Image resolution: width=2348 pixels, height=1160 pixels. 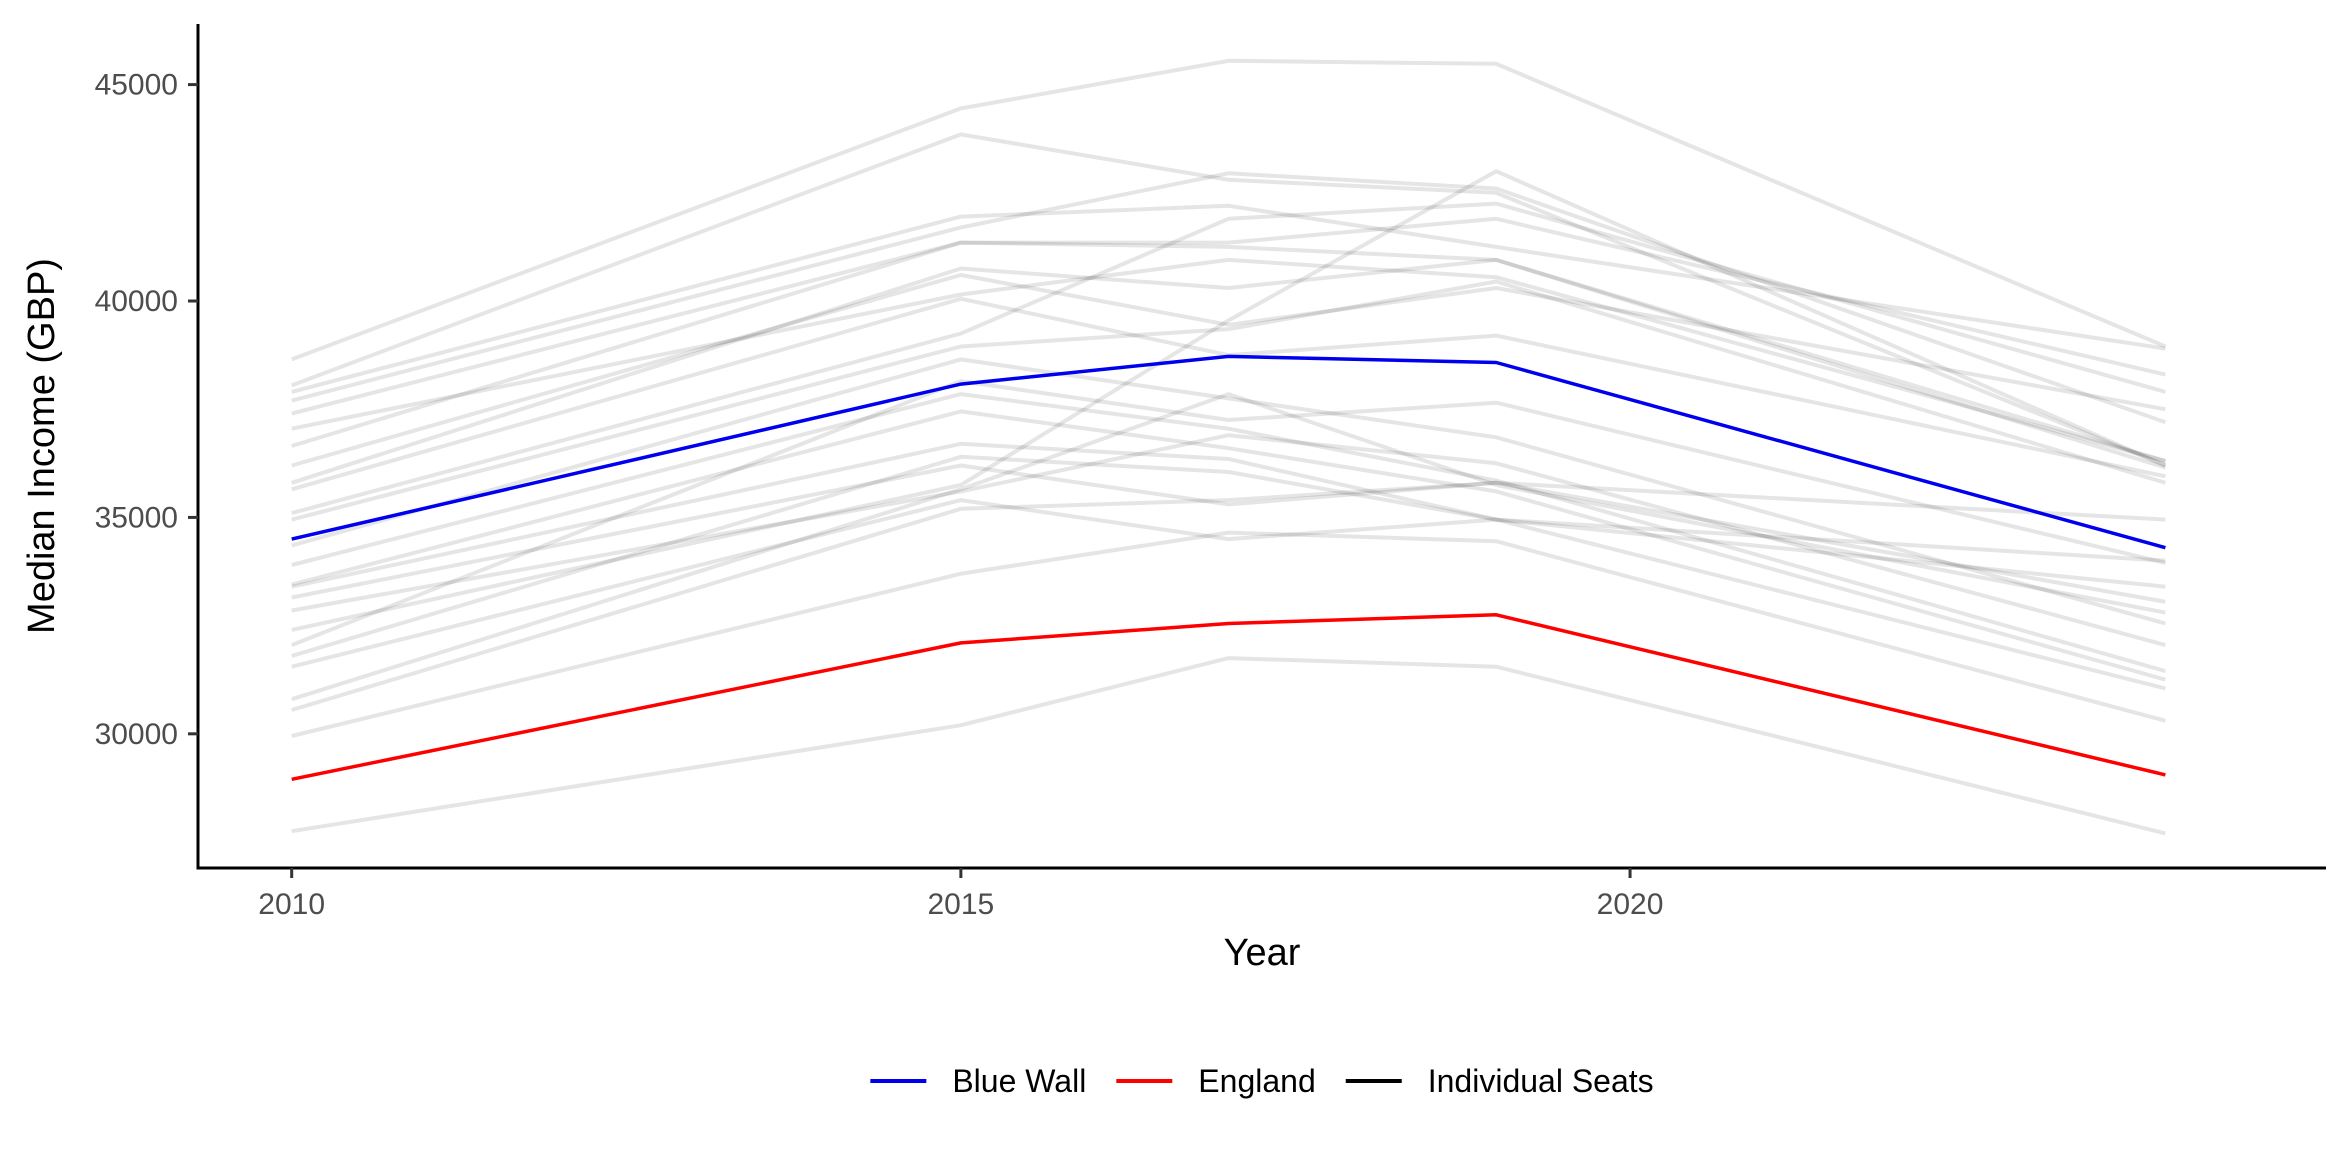 What do you see at coordinates (1019, 1081) in the screenshot?
I see `legend-label-blue-wall: Blue Wall` at bounding box center [1019, 1081].